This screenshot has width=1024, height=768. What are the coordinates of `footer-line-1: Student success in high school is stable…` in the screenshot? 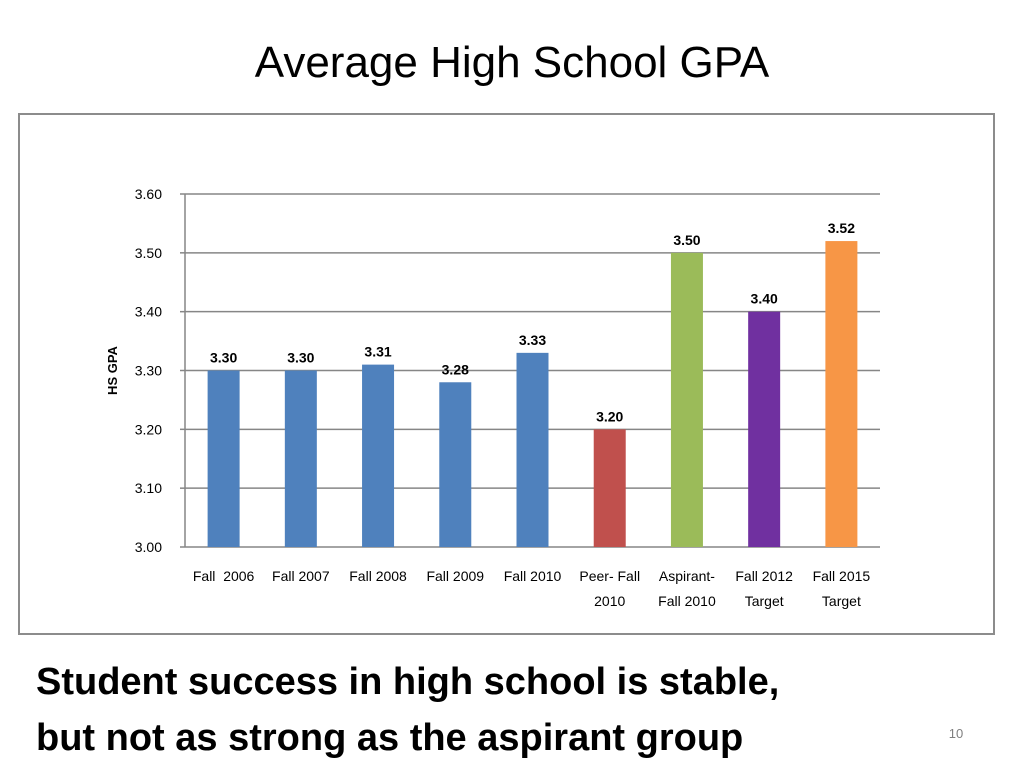 It's located at (408, 682).